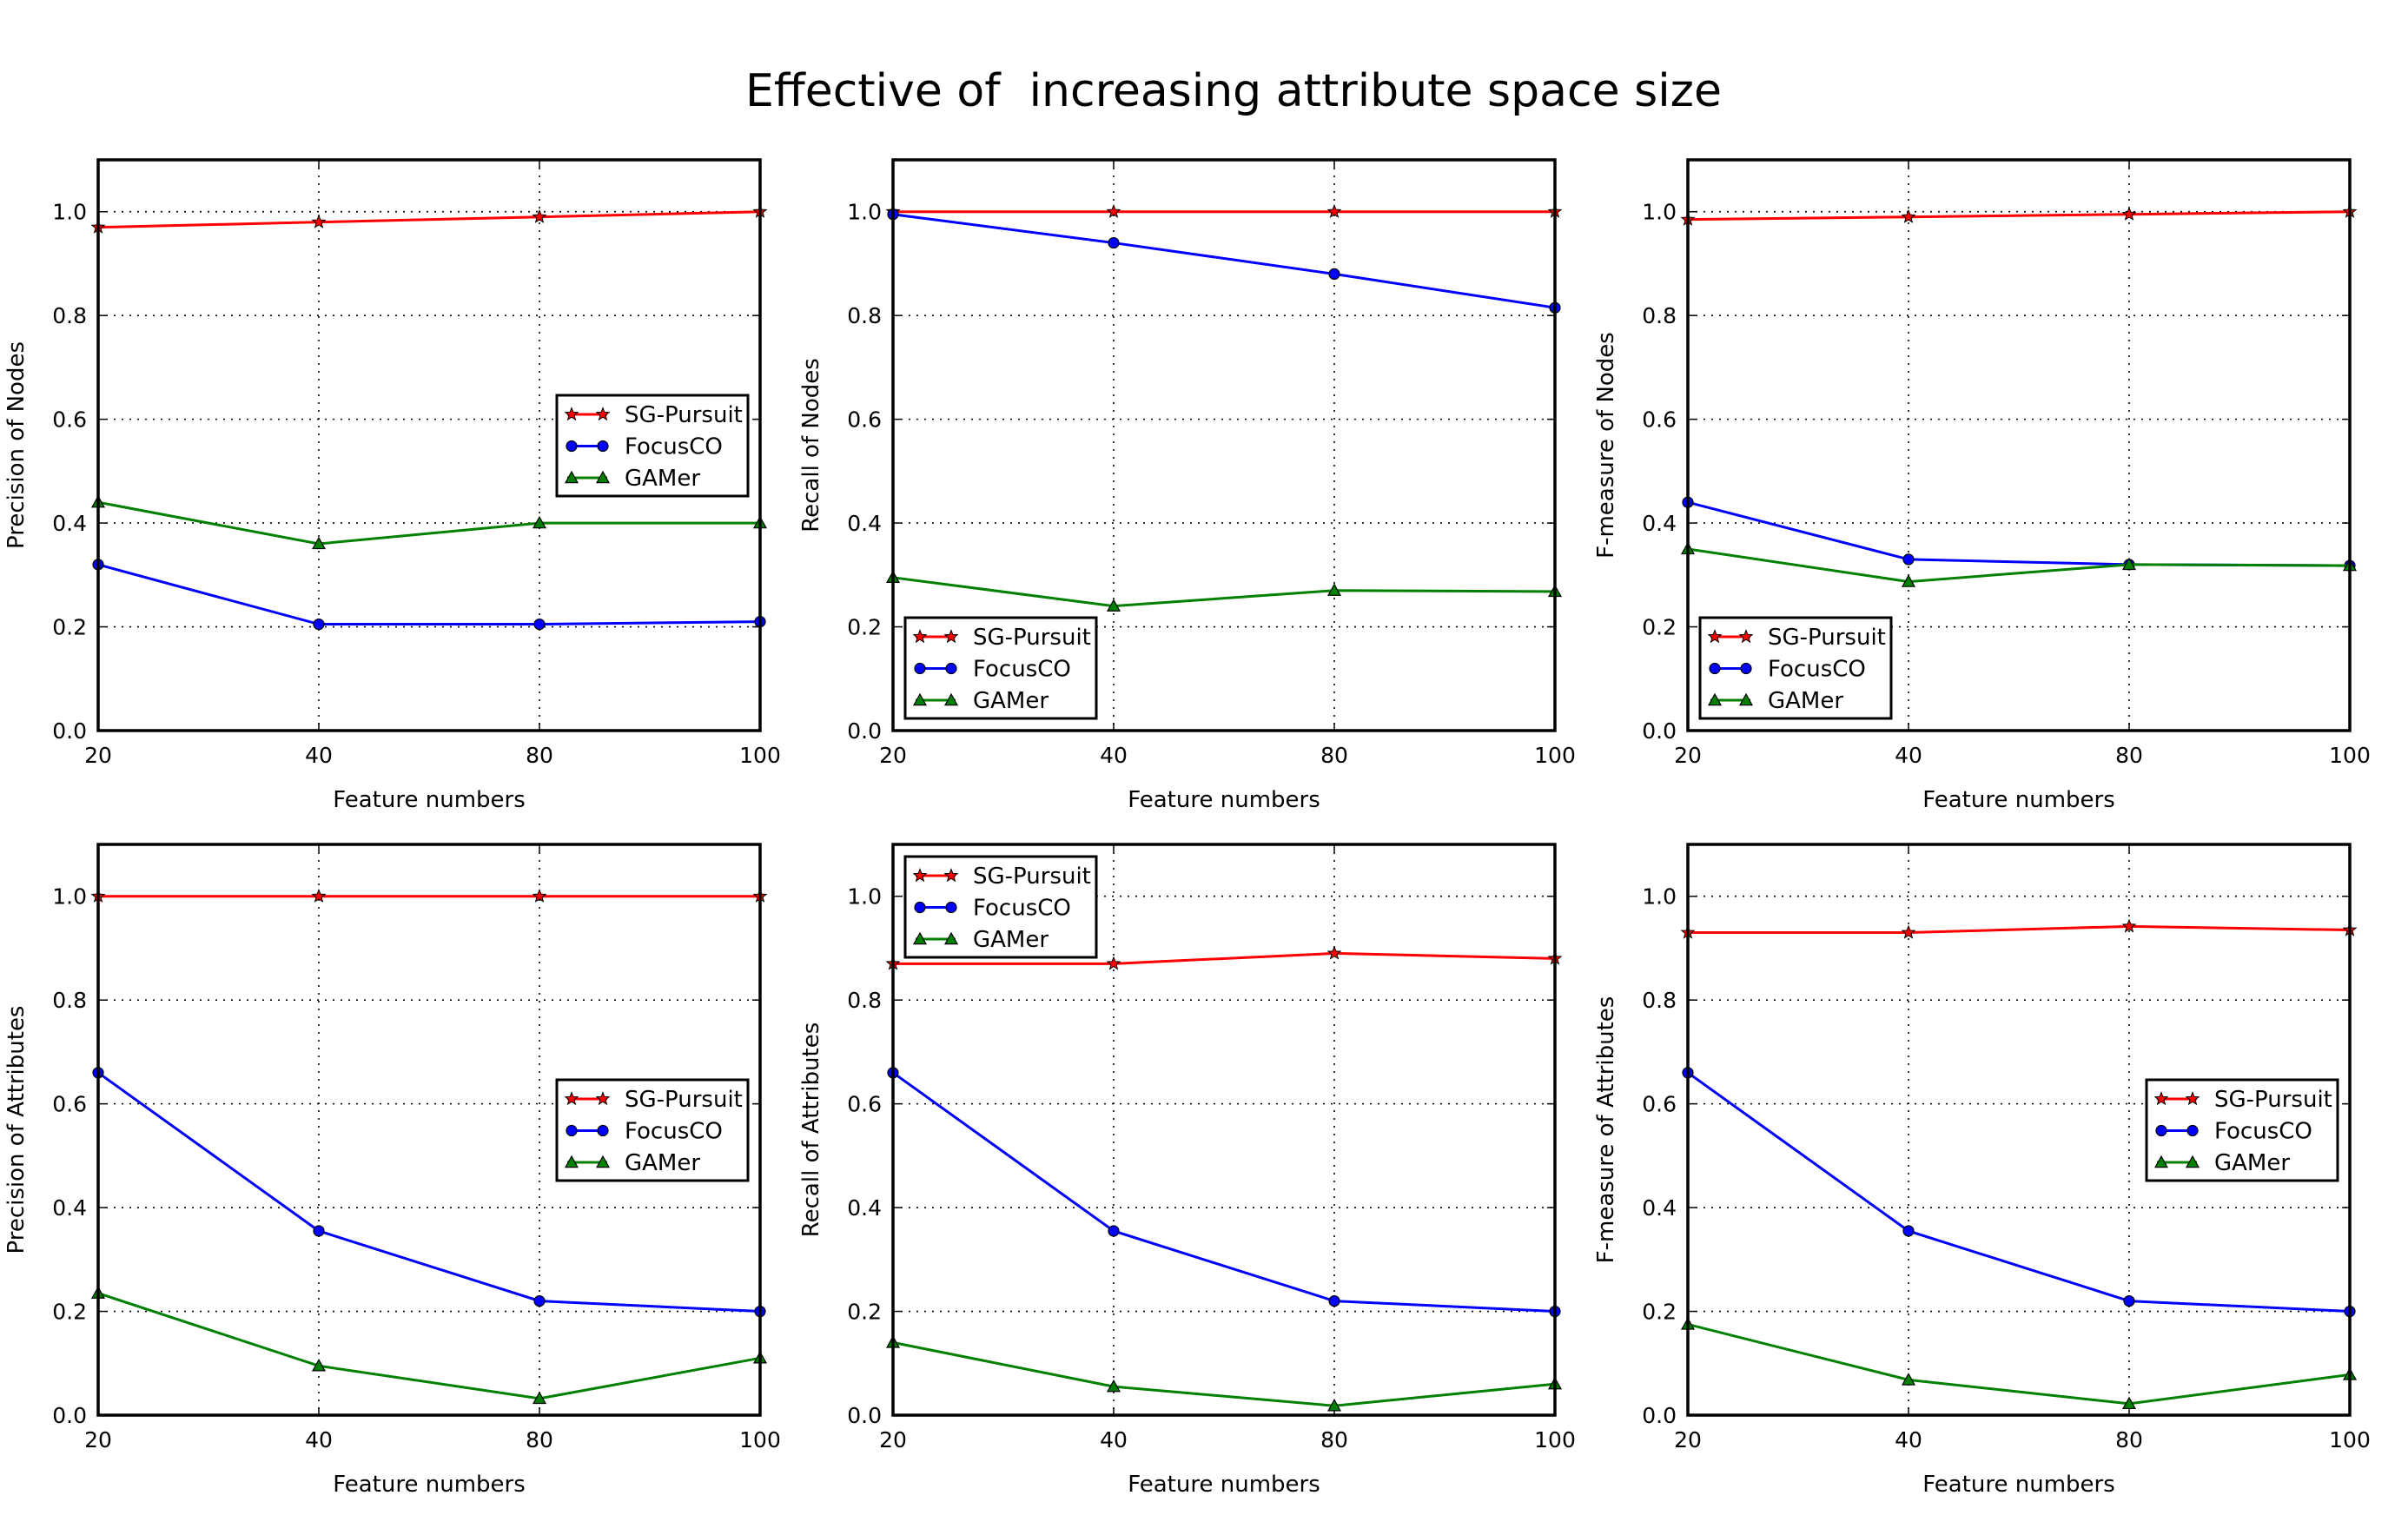  Describe the element at coordinates (429, 1192) in the screenshot. I see `series-focusco` at that location.